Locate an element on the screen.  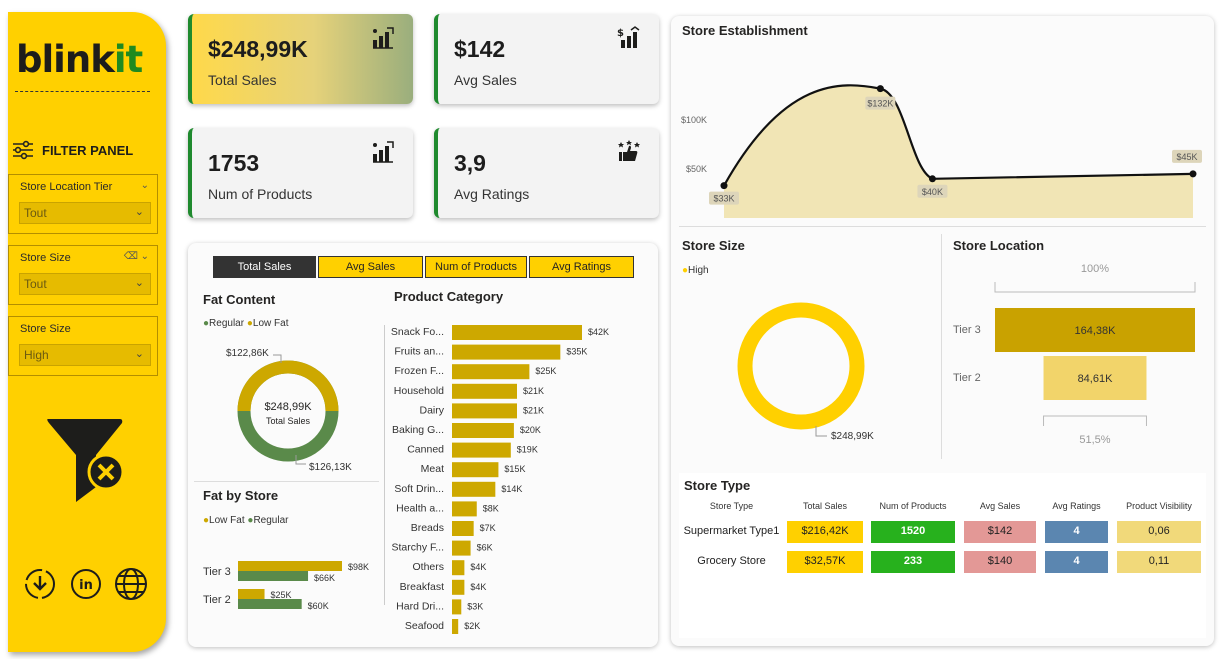
line-area-fill is located at coordinates (958, 152).